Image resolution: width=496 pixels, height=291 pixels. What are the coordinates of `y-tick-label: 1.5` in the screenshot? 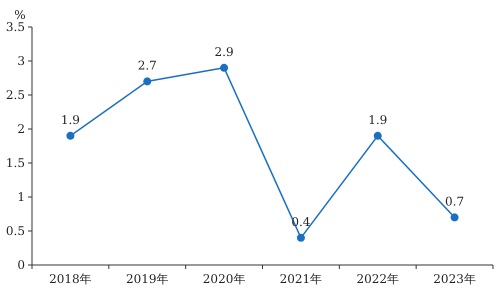 It's located at (15, 163).